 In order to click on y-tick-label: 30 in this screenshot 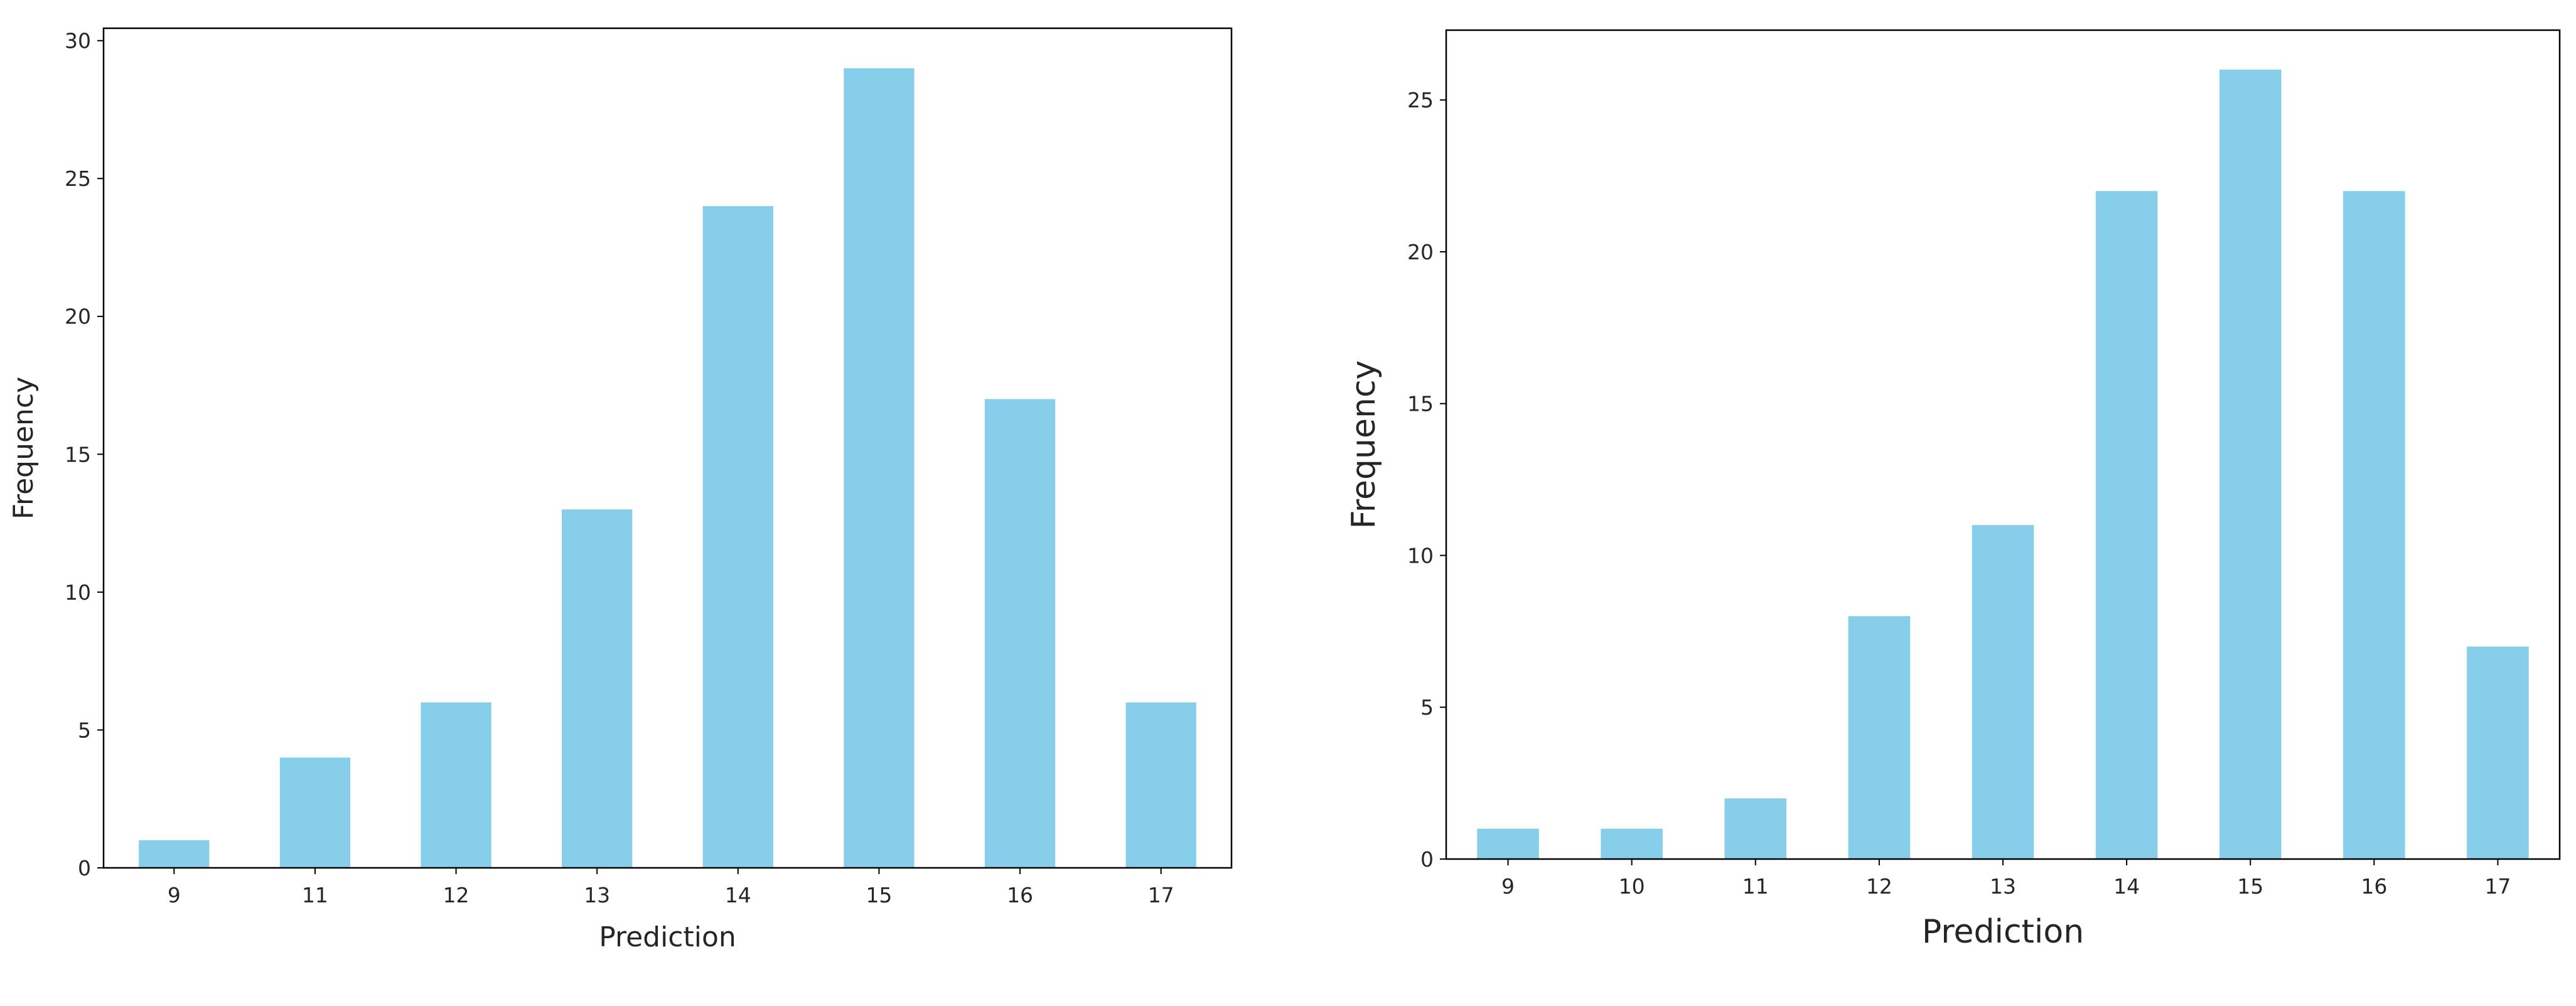, I will do `click(78, 41)`.